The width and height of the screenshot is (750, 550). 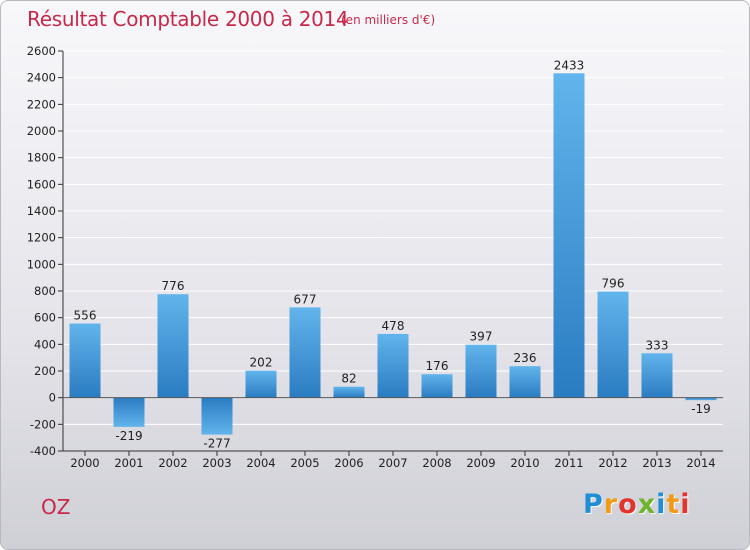 I want to click on y-tick-label: 400, so click(x=45, y=344).